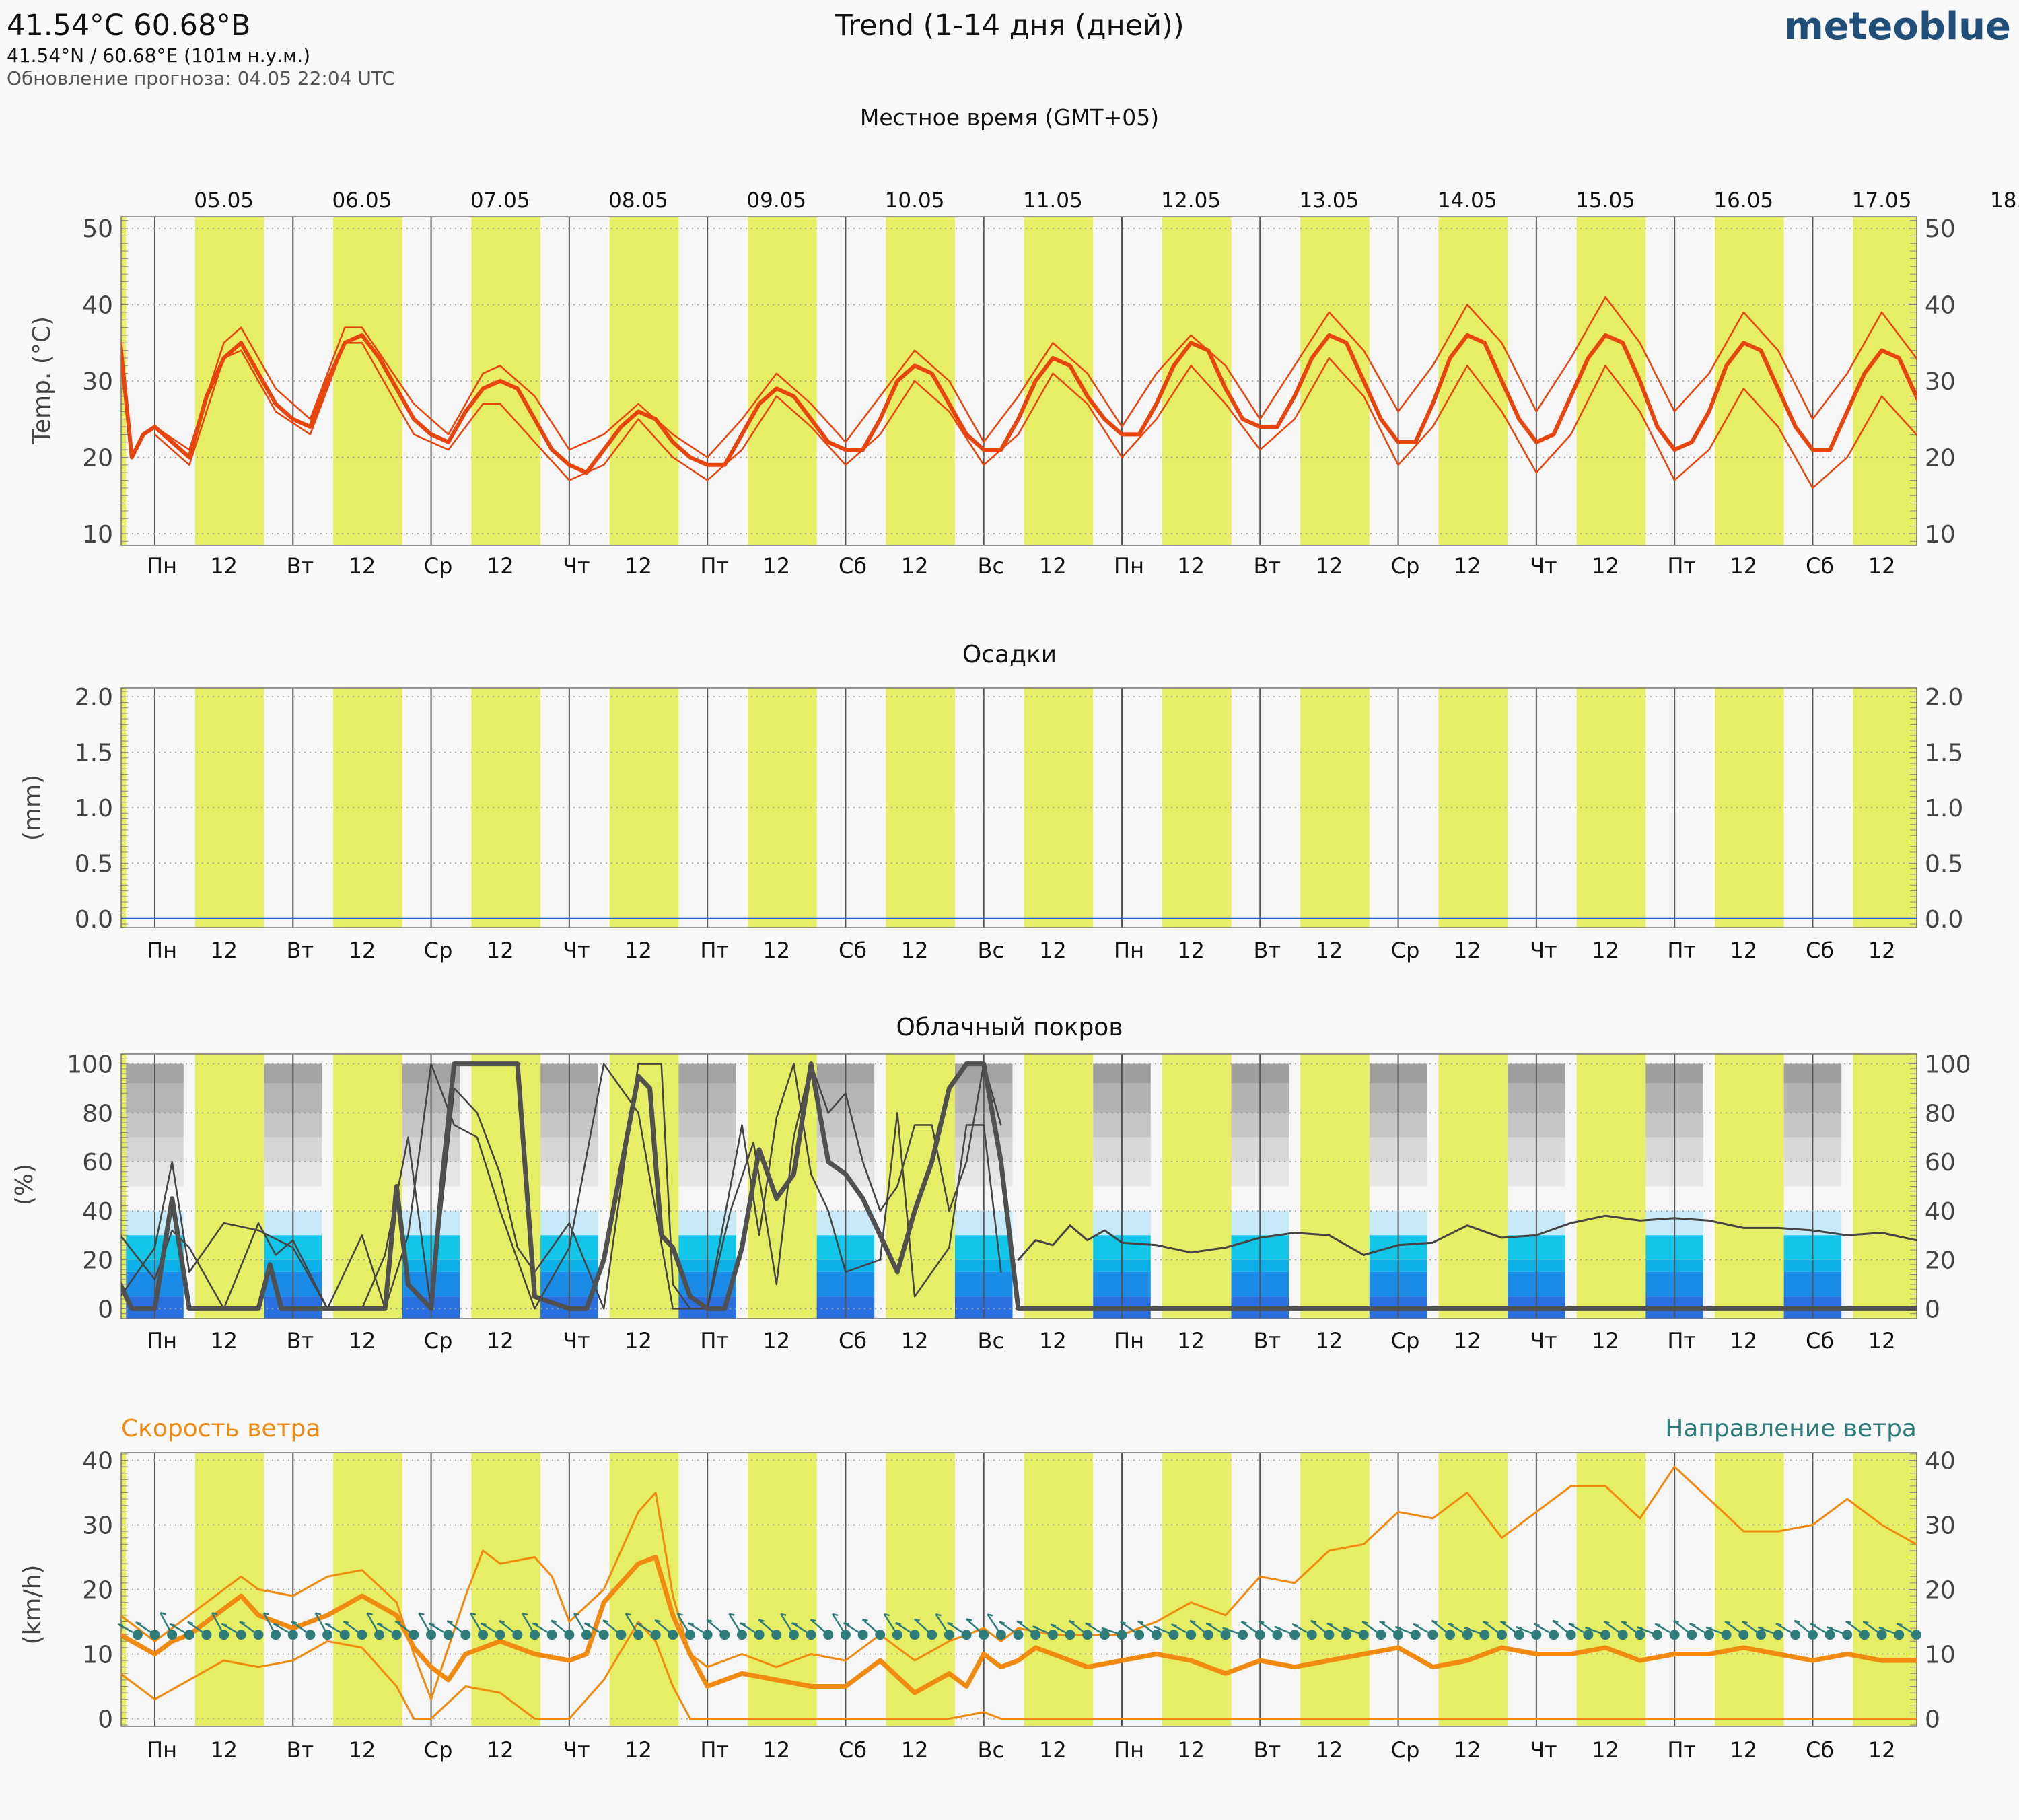 The image size is (2019, 1820). What do you see at coordinates (42, 380) in the screenshot?
I see `temp-ylabel: Temp. (°C)` at bounding box center [42, 380].